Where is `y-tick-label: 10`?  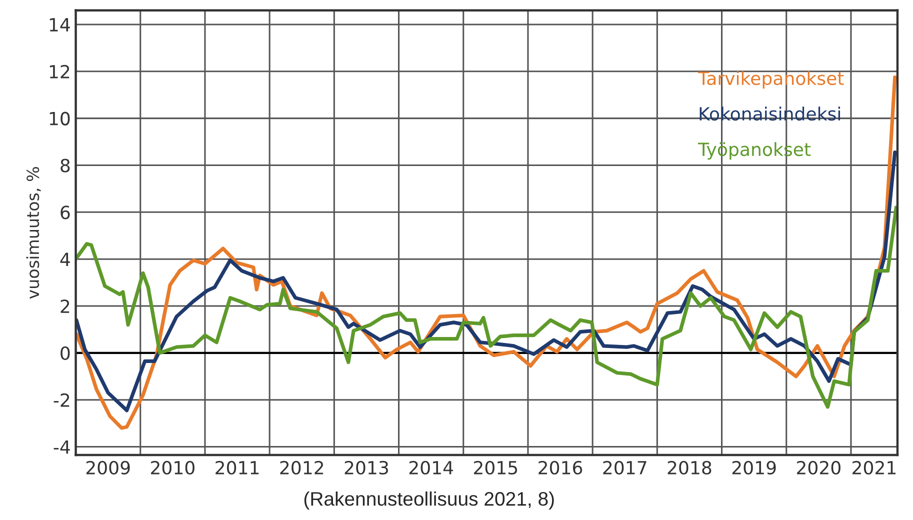 y-tick-label: 10 is located at coordinates (60, 119).